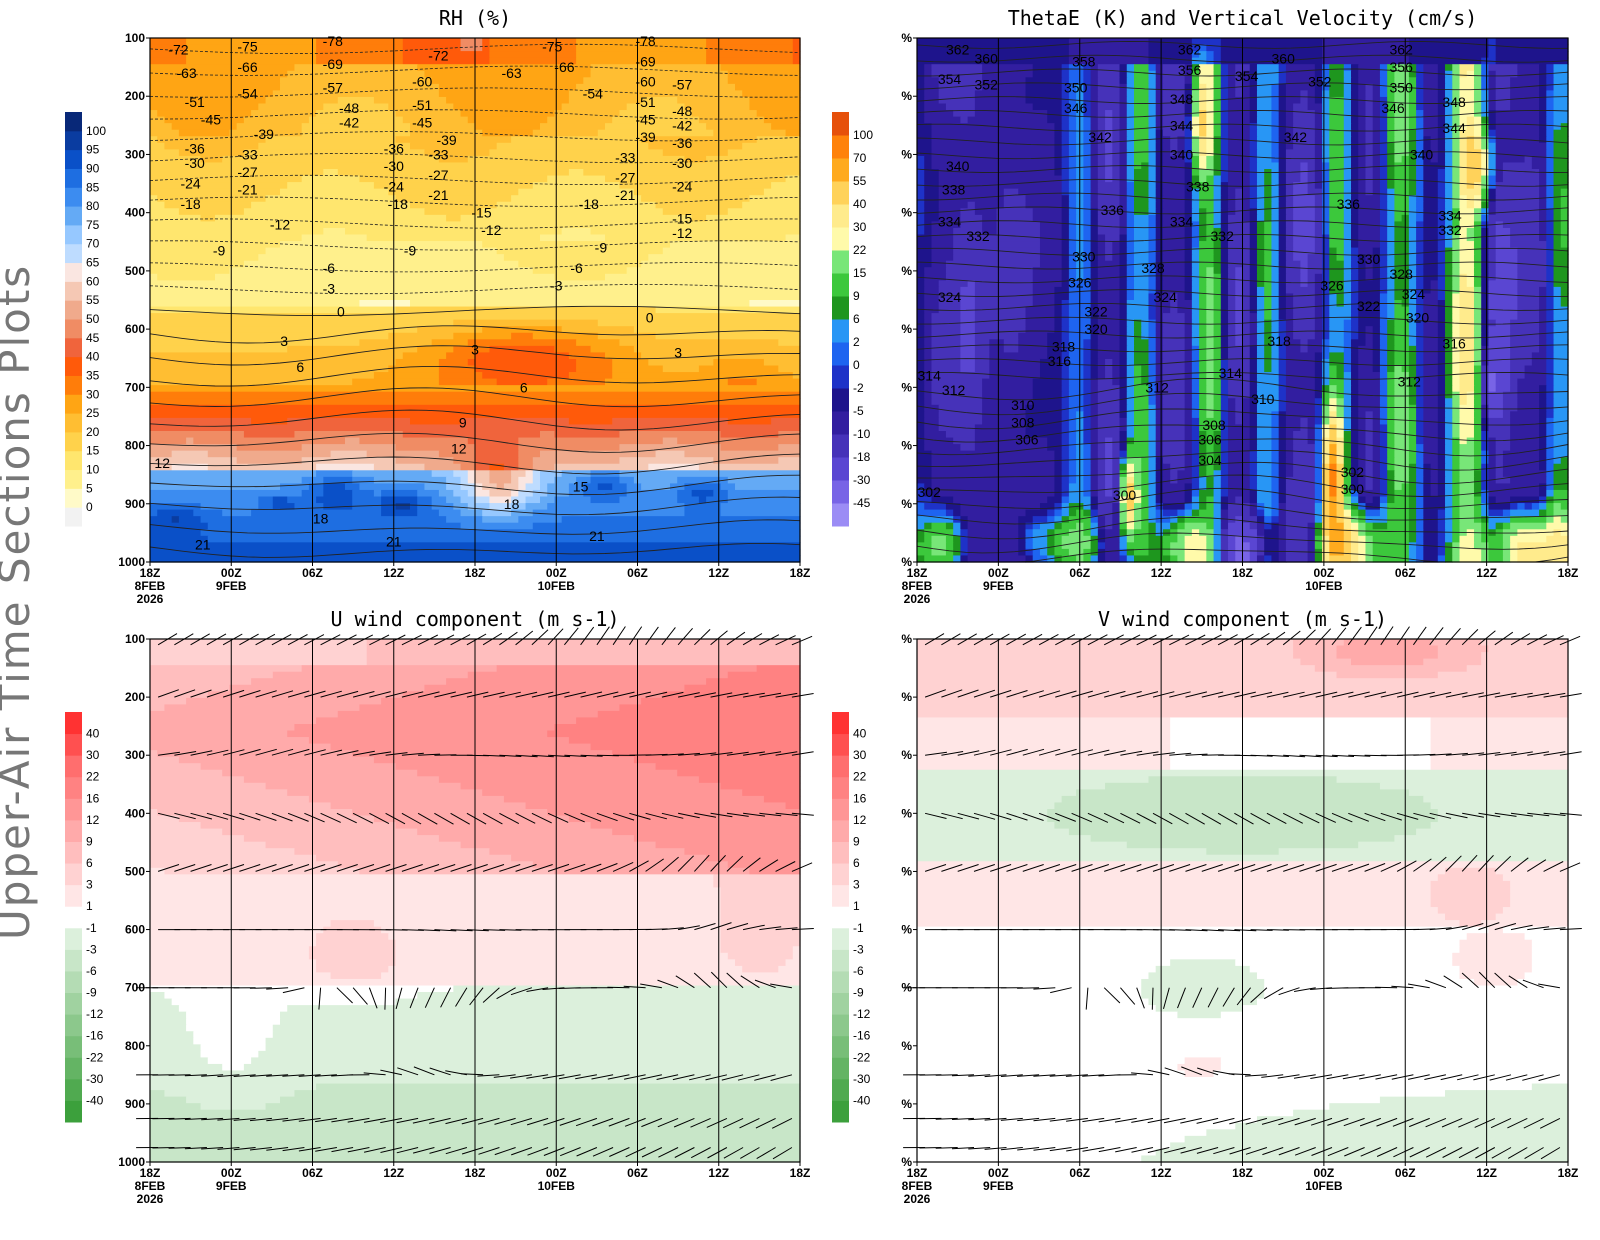 This screenshot has height=1240, width=1600. I want to click on contour-label: 12, so click(459, 449).